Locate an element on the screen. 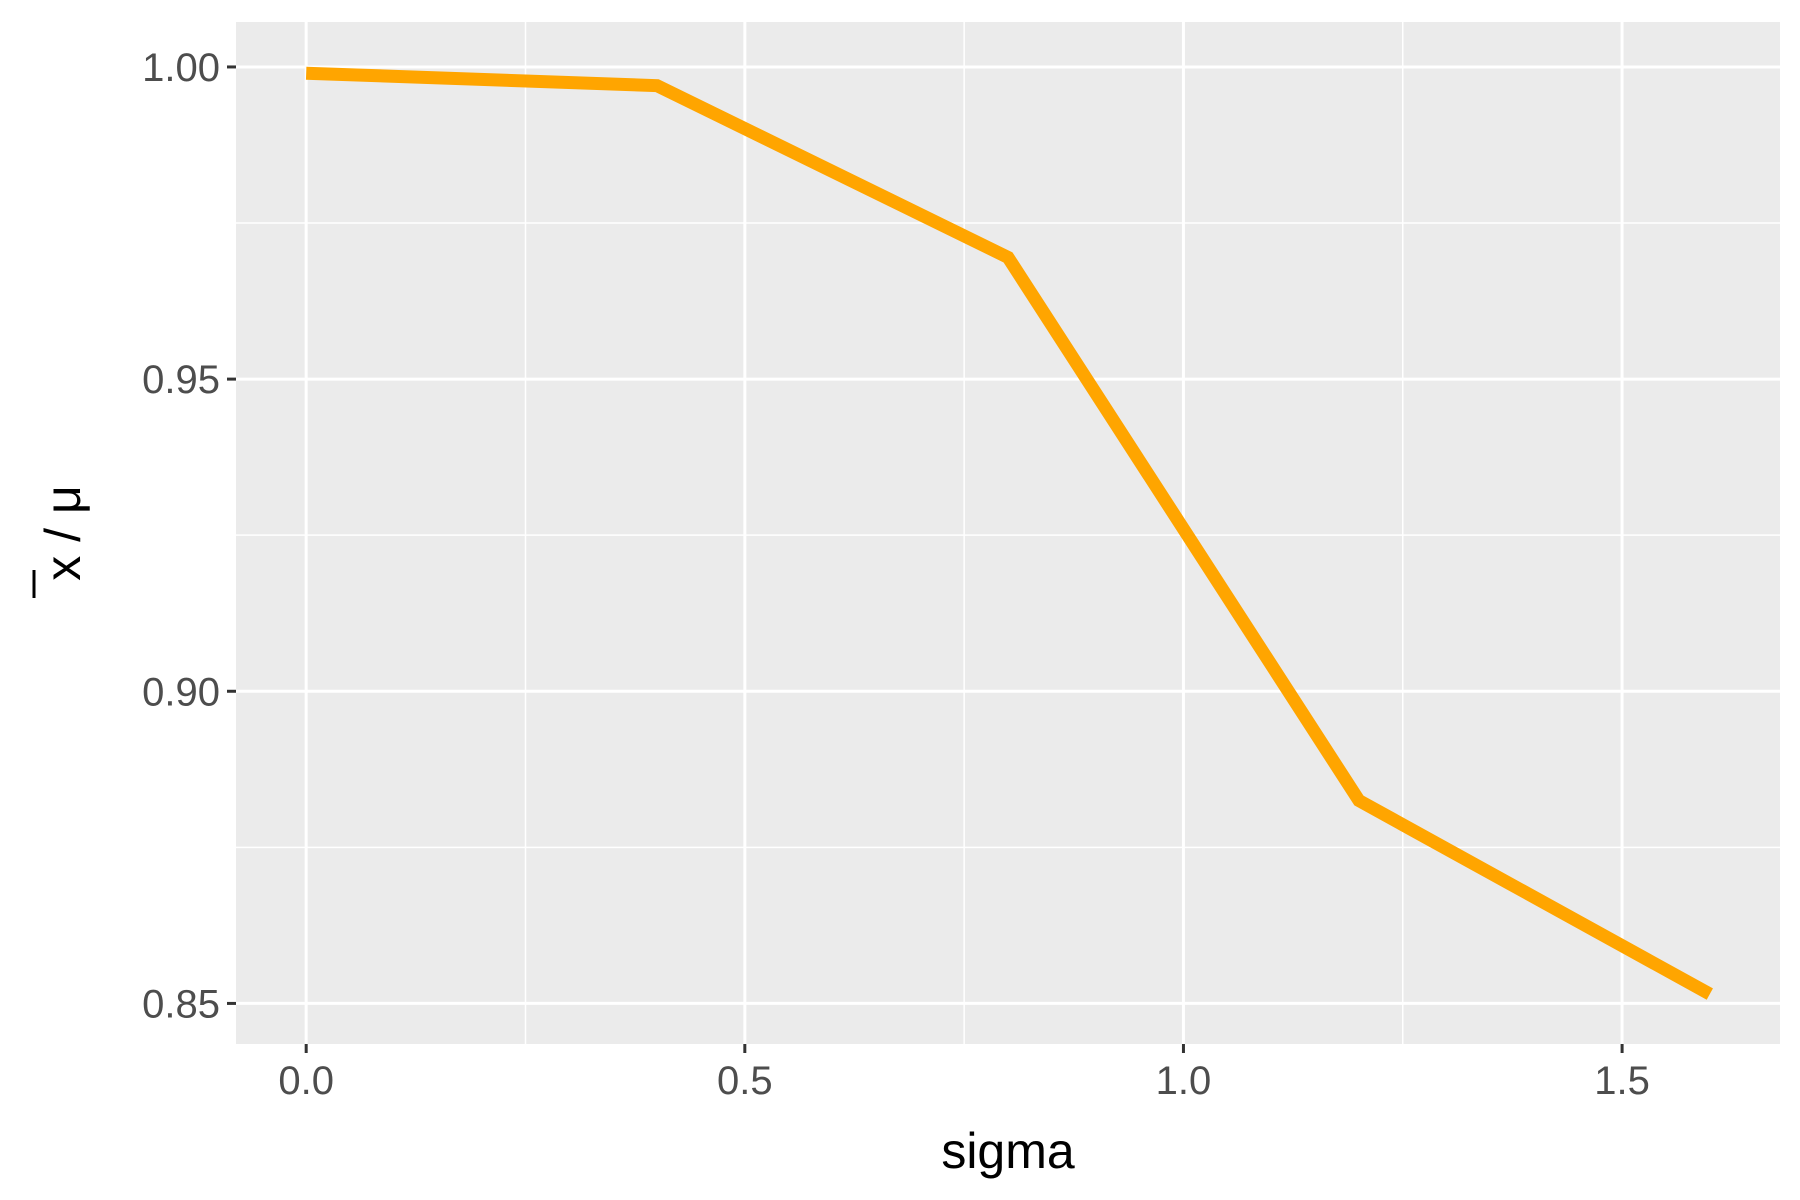 This screenshot has height=1200, width=1800. y-tick-label: 1.00 is located at coordinates (181, 68).